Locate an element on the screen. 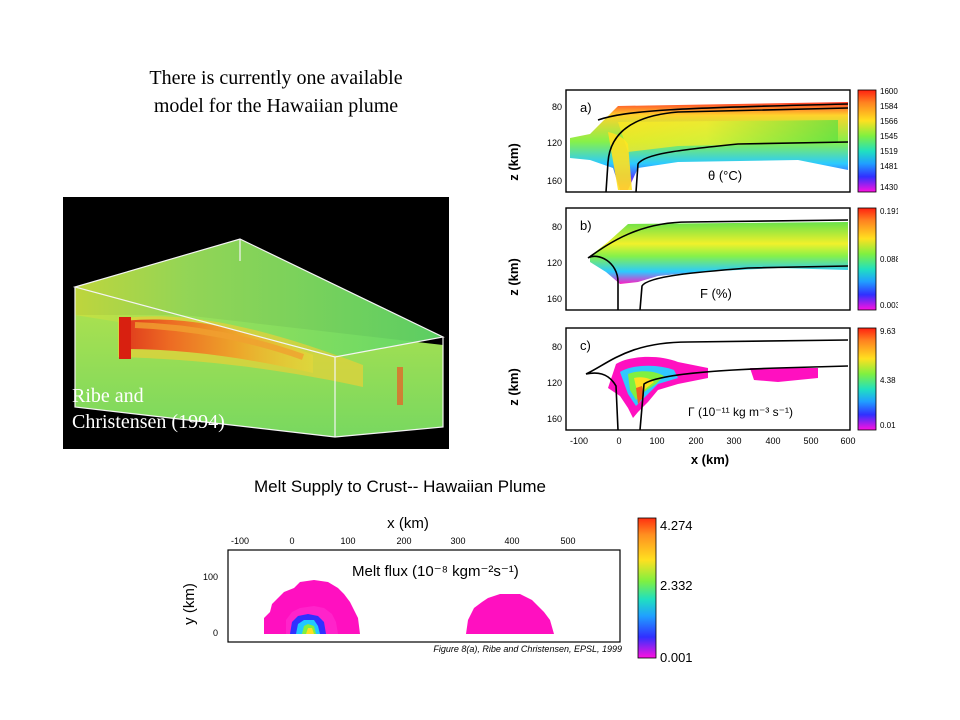 This screenshot has width=960, height=720. melt-x-tick-2: 100 is located at coordinates (347, 541).